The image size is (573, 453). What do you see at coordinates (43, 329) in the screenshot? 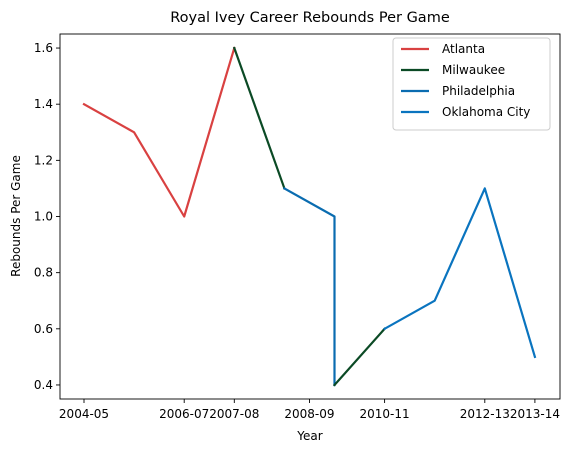
I see `y-tick-label: 0.6` at bounding box center [43, 329].